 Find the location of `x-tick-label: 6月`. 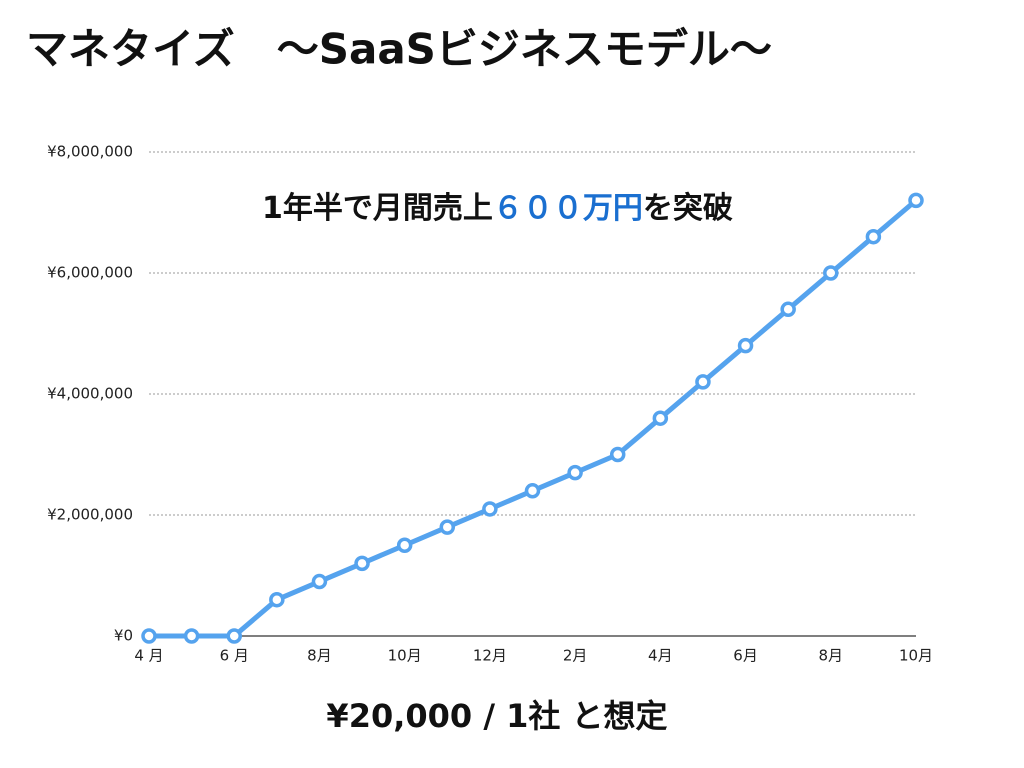

x-tick-label: 6月 is located at coordinates (745, 656).